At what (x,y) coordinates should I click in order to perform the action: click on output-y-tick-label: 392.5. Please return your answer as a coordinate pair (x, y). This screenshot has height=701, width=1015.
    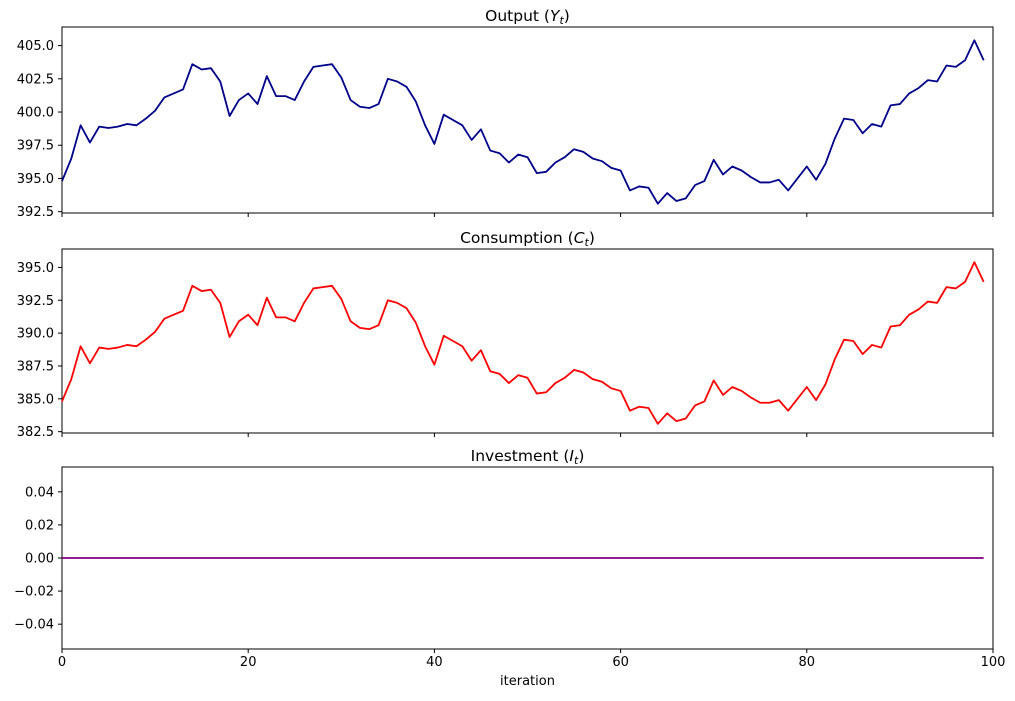
    Looking at the image, I should click on (35, 212).